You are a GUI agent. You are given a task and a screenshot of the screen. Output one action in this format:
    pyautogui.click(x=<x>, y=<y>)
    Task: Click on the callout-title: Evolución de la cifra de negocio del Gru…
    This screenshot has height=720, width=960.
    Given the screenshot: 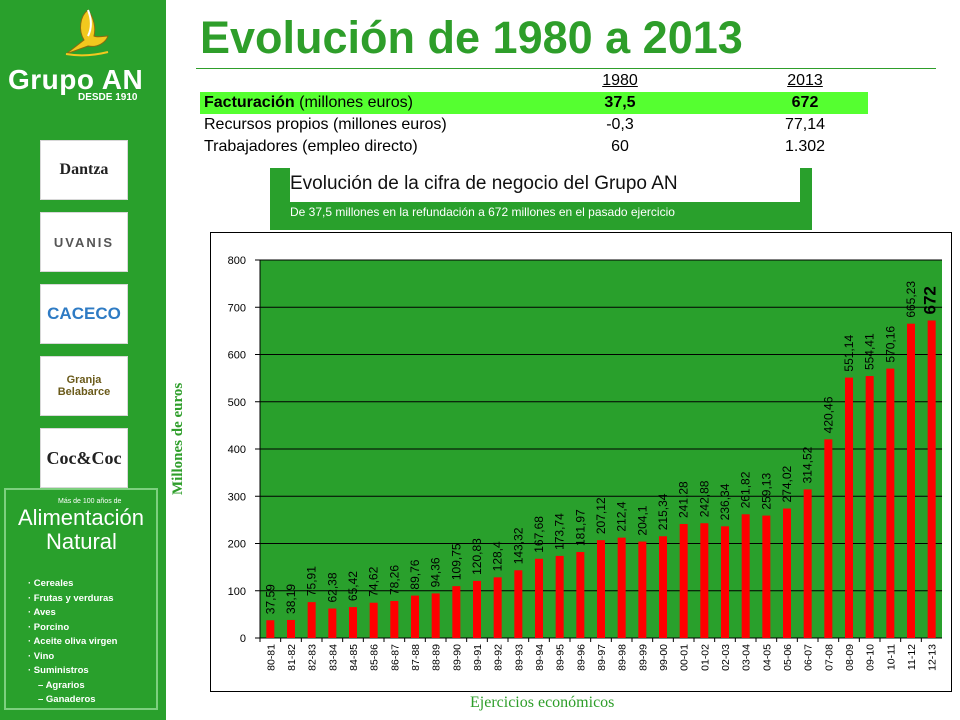 What is the action you would take?
    pyautogui.click(x=545, y=184)
    